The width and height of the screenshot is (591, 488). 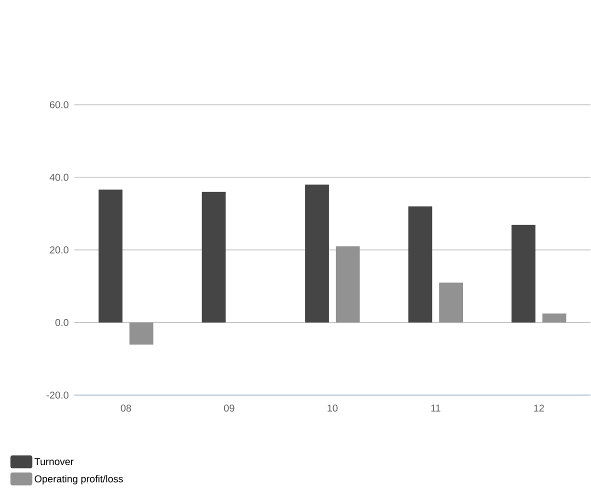 What do you see at coordinates (78, 479) in the screenshot?
I see `legend-label: Operating profit/loss` at bounding box center [78, 479].